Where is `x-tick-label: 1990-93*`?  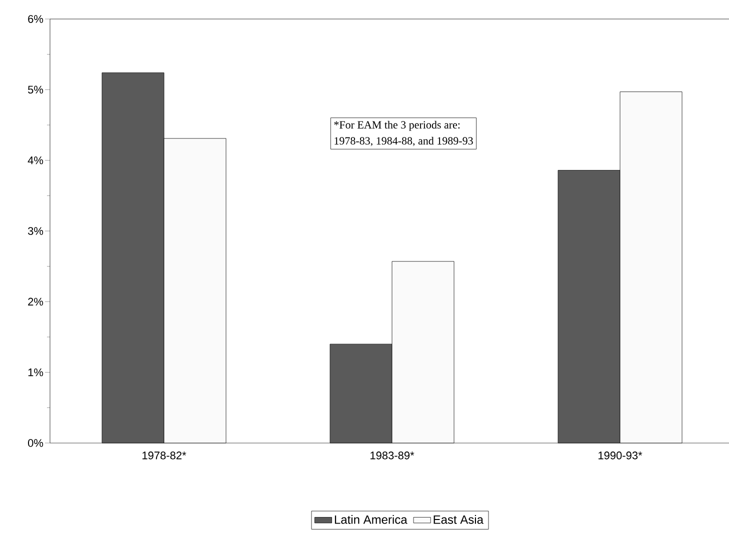
x-tick-label: 1990-93* is located at coordinates (620, 456).